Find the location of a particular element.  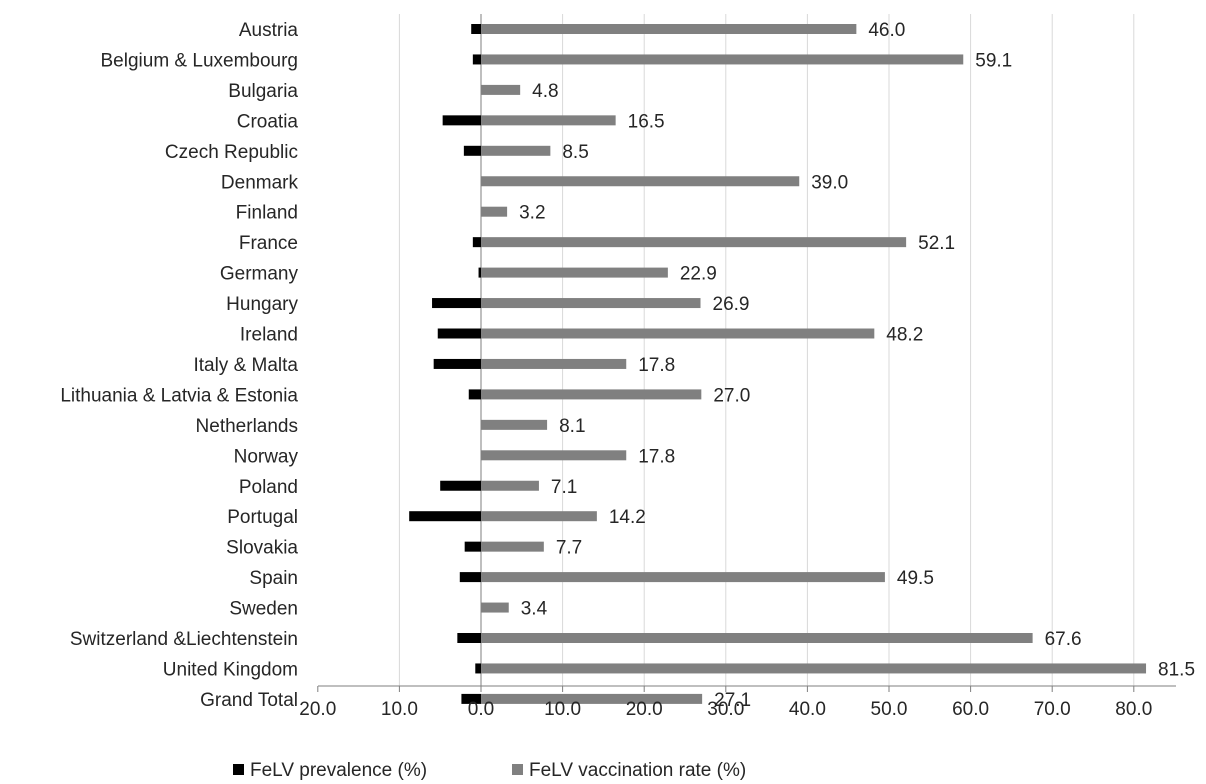

x-tick-label: 60.0 is located at coordinates (970, 709).